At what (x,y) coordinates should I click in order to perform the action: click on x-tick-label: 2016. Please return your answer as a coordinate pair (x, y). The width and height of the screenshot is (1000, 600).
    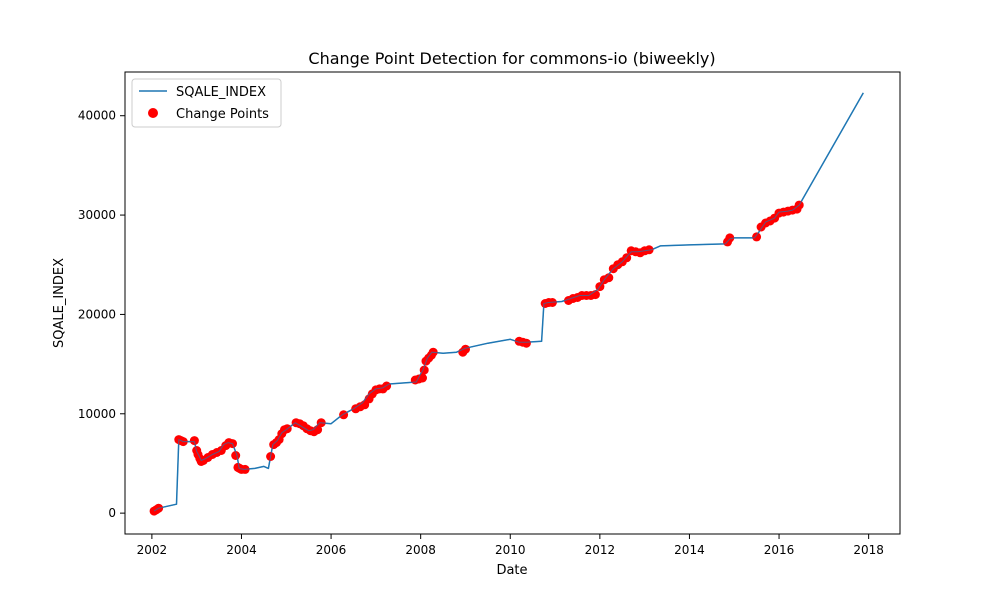
    Looking at the image, I should click on (779, 550).